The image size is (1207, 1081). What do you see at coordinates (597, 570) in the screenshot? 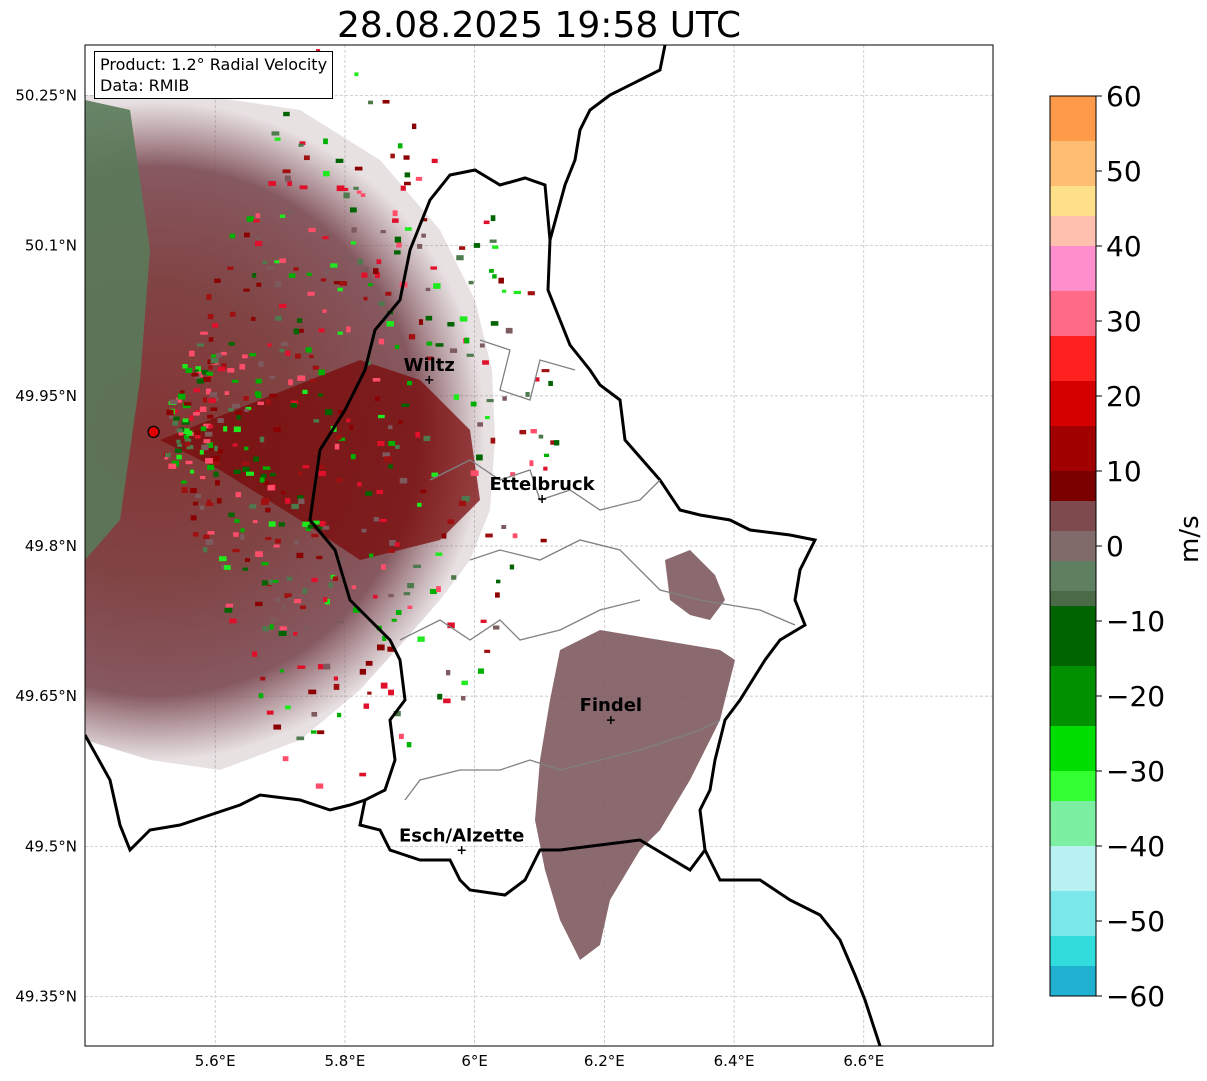
I see `canton-boundaries` at bounding box center [597, 570].